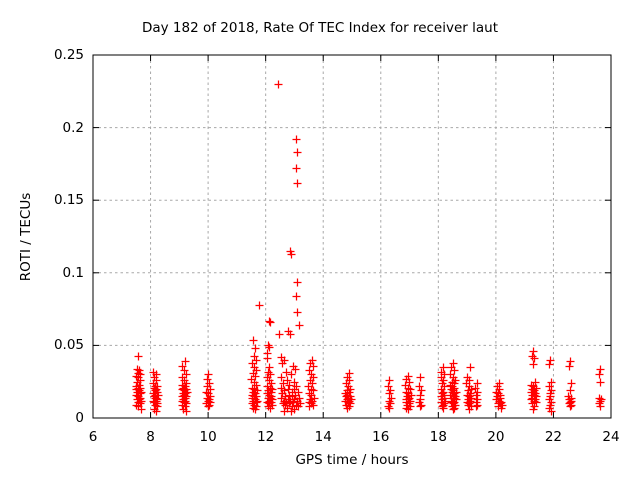 The width and height of the screenshot is (640, 480). Describe the element at coordinates (73, 127) in the screenshot. I see `y-tick-label: 0.2` at that location.